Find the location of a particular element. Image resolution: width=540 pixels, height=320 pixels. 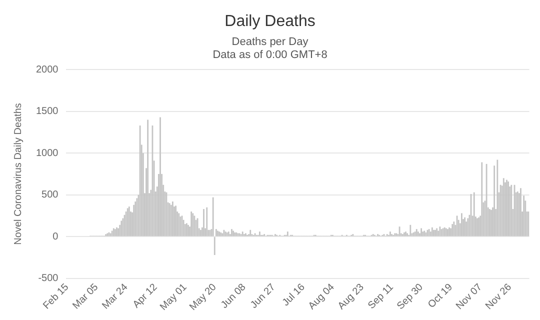

y-tick-label: 500 is located at coordinates (50, 195).